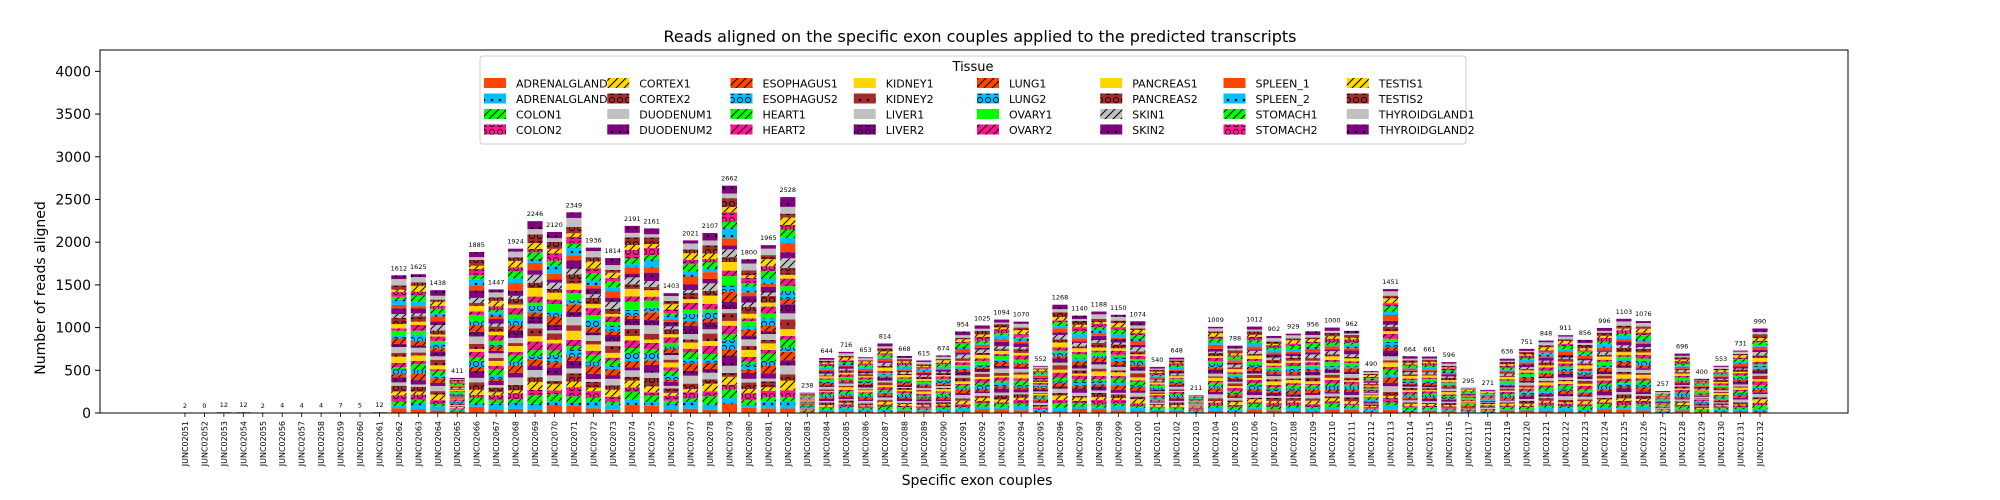 This screenshot has height=500, width=2000. Describe the element at coordinates (885, 336) in the screenshot. I see `bar-total-label: 814` at that location.